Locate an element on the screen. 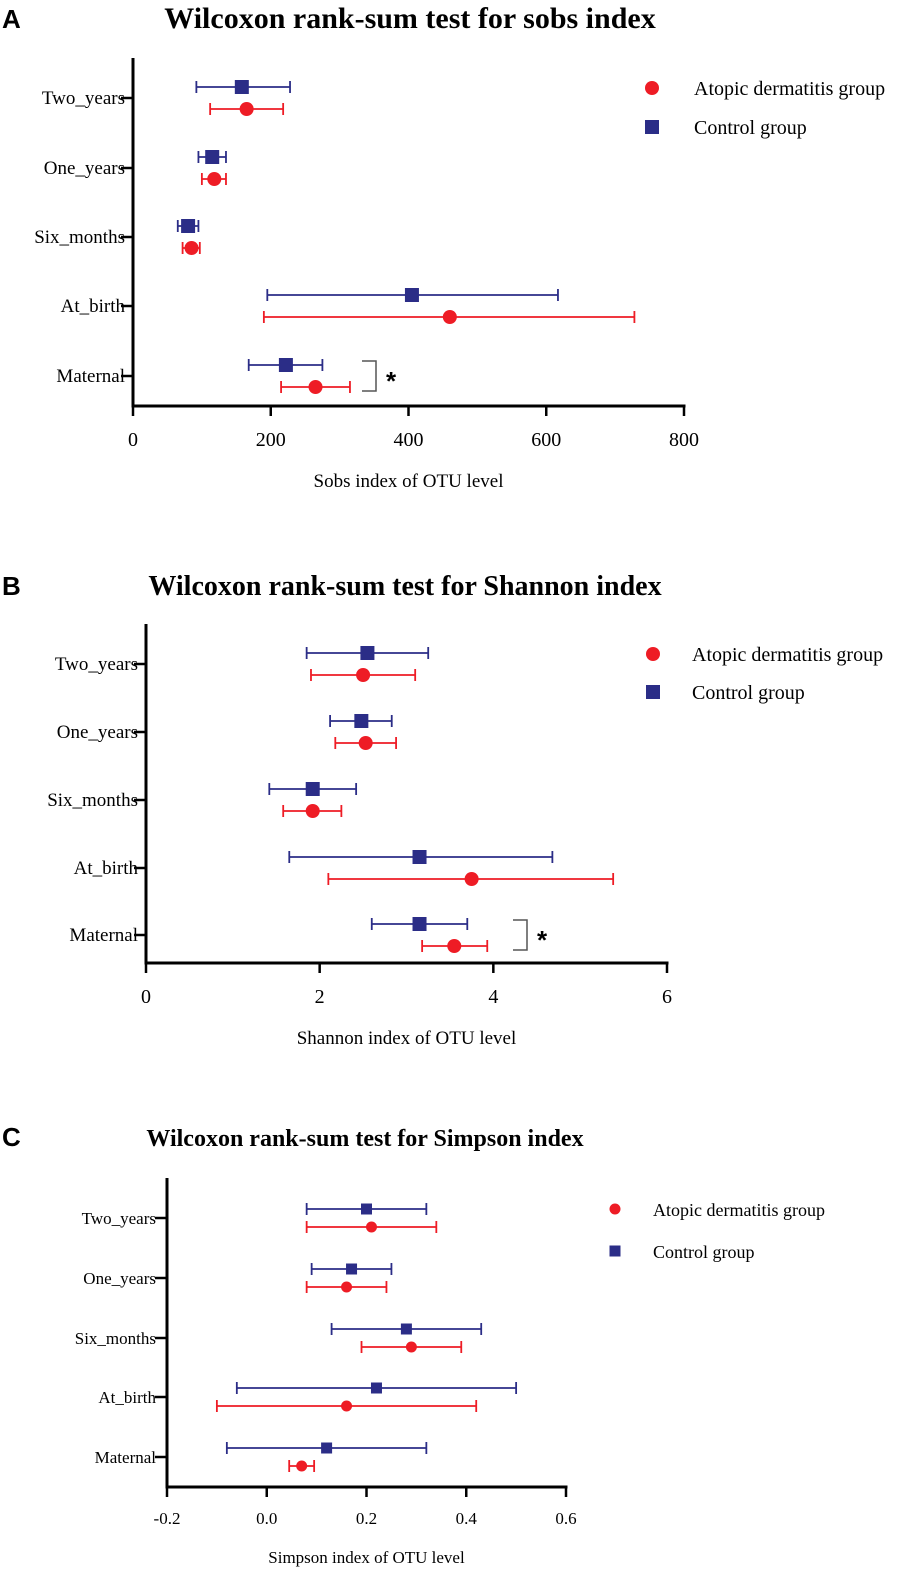 This screenshot has width=922, height=1574. x-tick-label: 0.0 is located at coordinates (266, 1518).